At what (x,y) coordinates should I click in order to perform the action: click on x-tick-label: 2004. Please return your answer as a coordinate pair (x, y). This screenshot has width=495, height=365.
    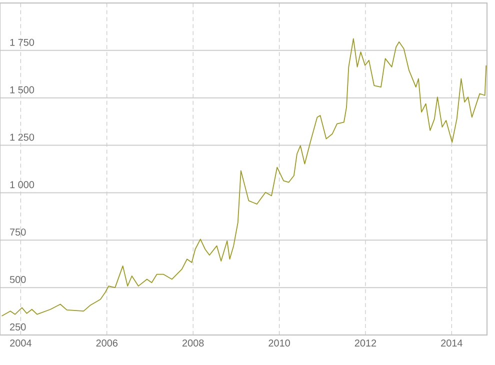
    Looking at the image, I should click on (21, 343).